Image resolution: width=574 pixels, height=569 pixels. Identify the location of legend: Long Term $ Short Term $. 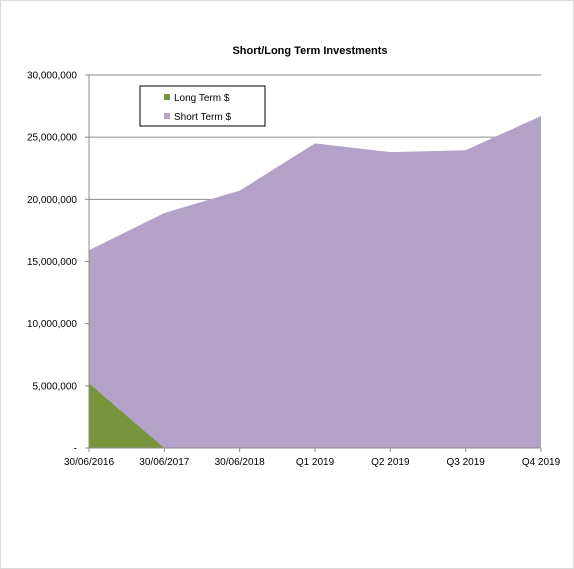
(202, 106).